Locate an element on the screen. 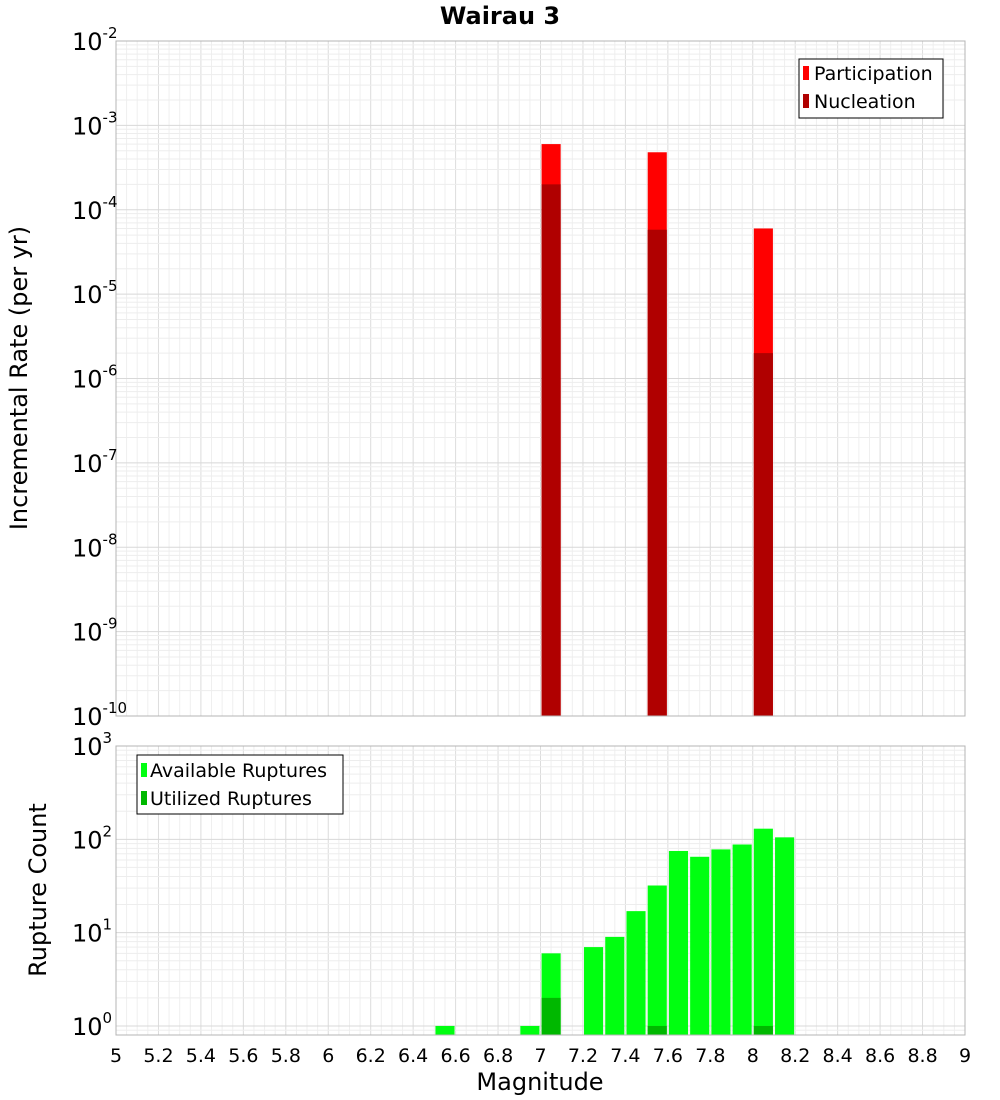 The image size is (1000, 1100). y-tick-label: 10⁻⁷ is located at coordinates (95, 462).